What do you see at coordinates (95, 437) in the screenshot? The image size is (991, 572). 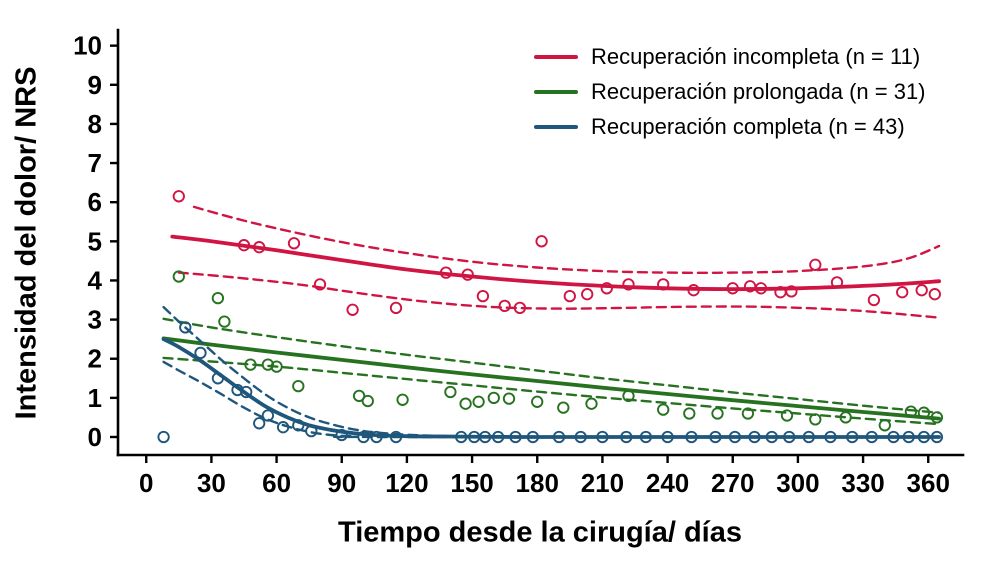 I see `y-tick-label: 0` at bounding box center [95, 437].